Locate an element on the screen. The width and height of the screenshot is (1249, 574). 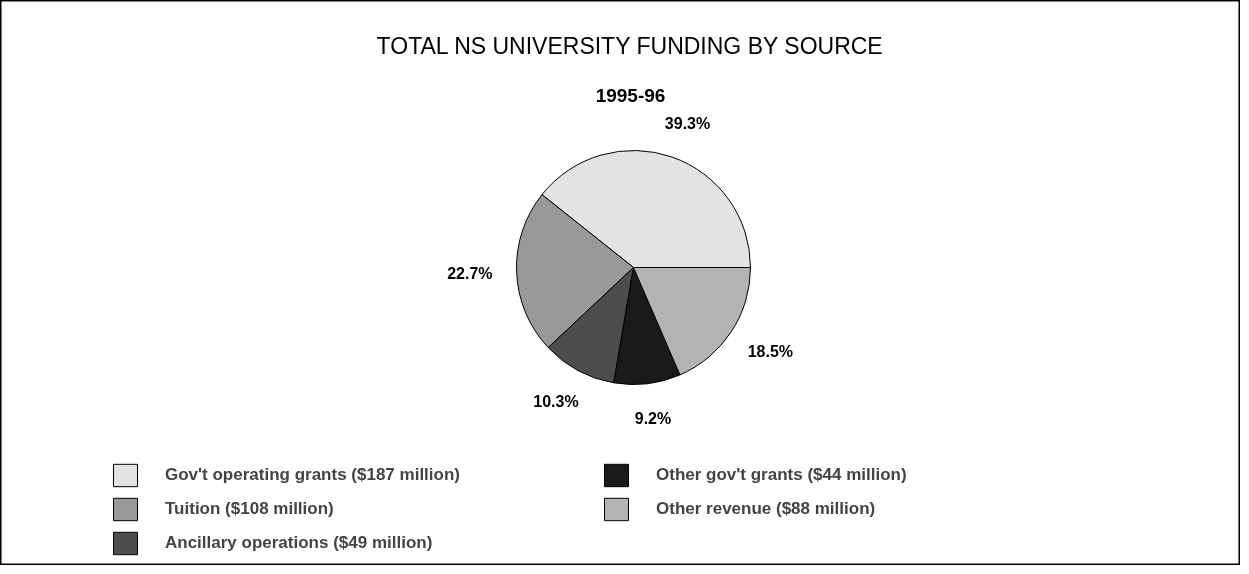
legend-label: Other gov't grants ($44 million) is located at coordinates (782, 475).